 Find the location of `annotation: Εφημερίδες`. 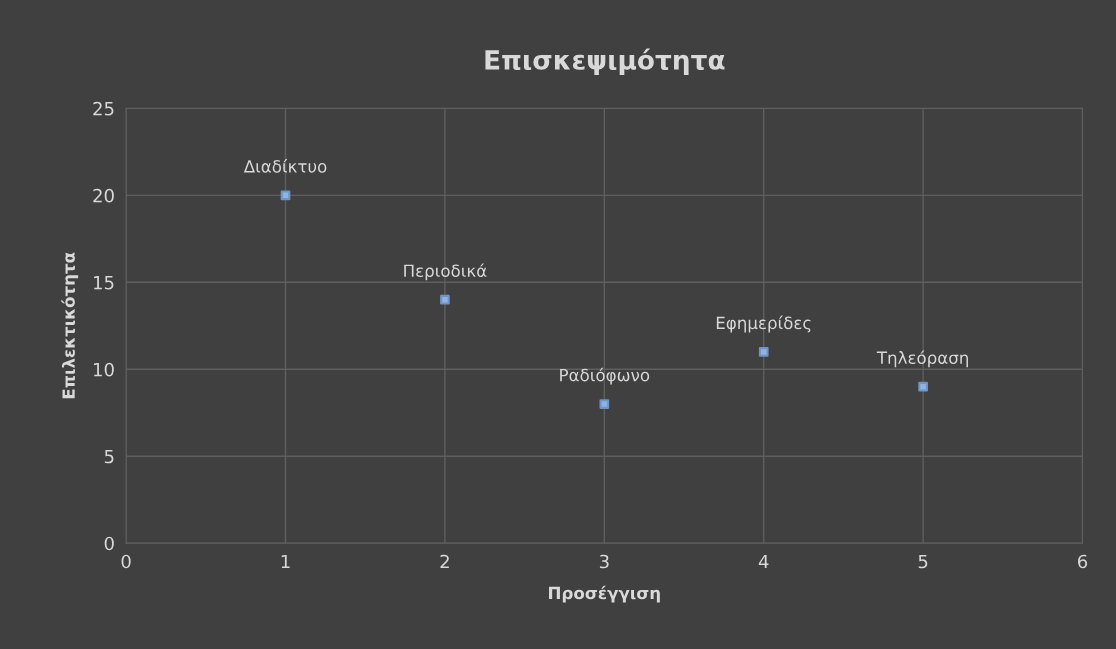

annotation: Εφημερίδες is located at coordinates (763, 324).